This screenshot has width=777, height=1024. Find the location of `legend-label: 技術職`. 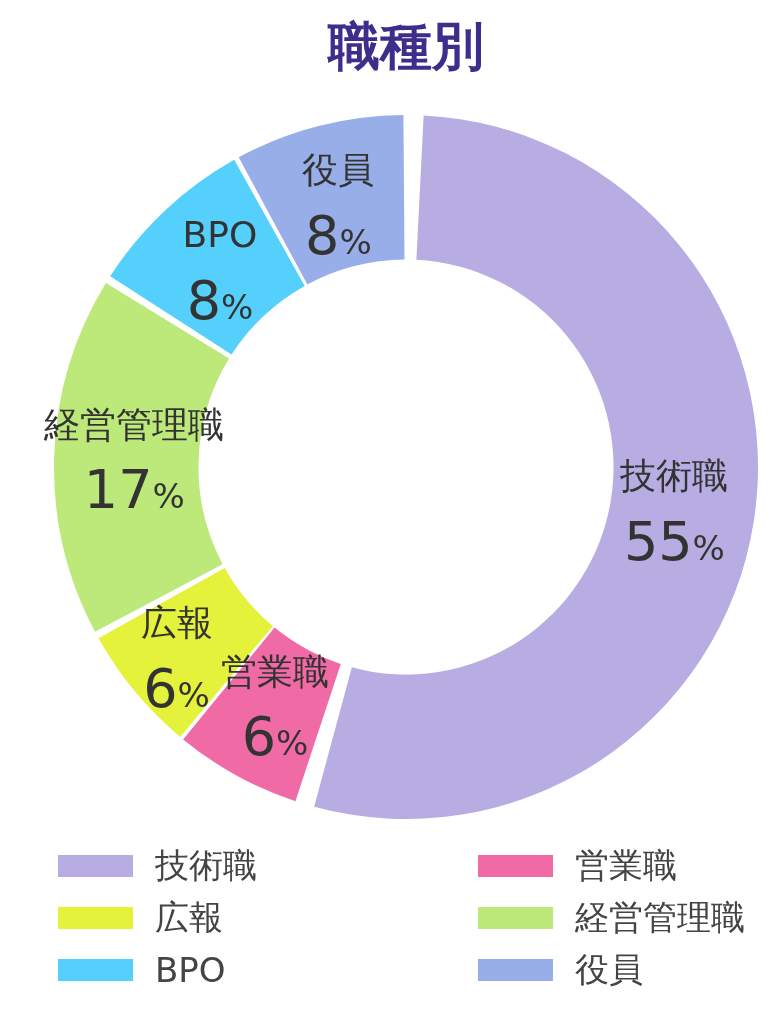

legend-label: 技術職 is located at coordinates (206, 865).